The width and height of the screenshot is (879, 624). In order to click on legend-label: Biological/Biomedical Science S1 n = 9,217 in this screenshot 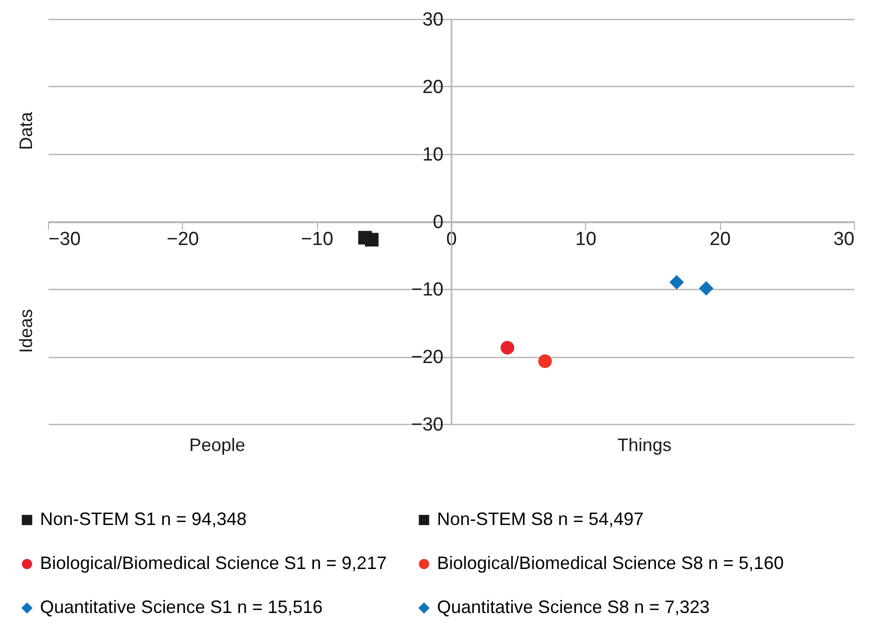, I will do `click(213, 563)`.